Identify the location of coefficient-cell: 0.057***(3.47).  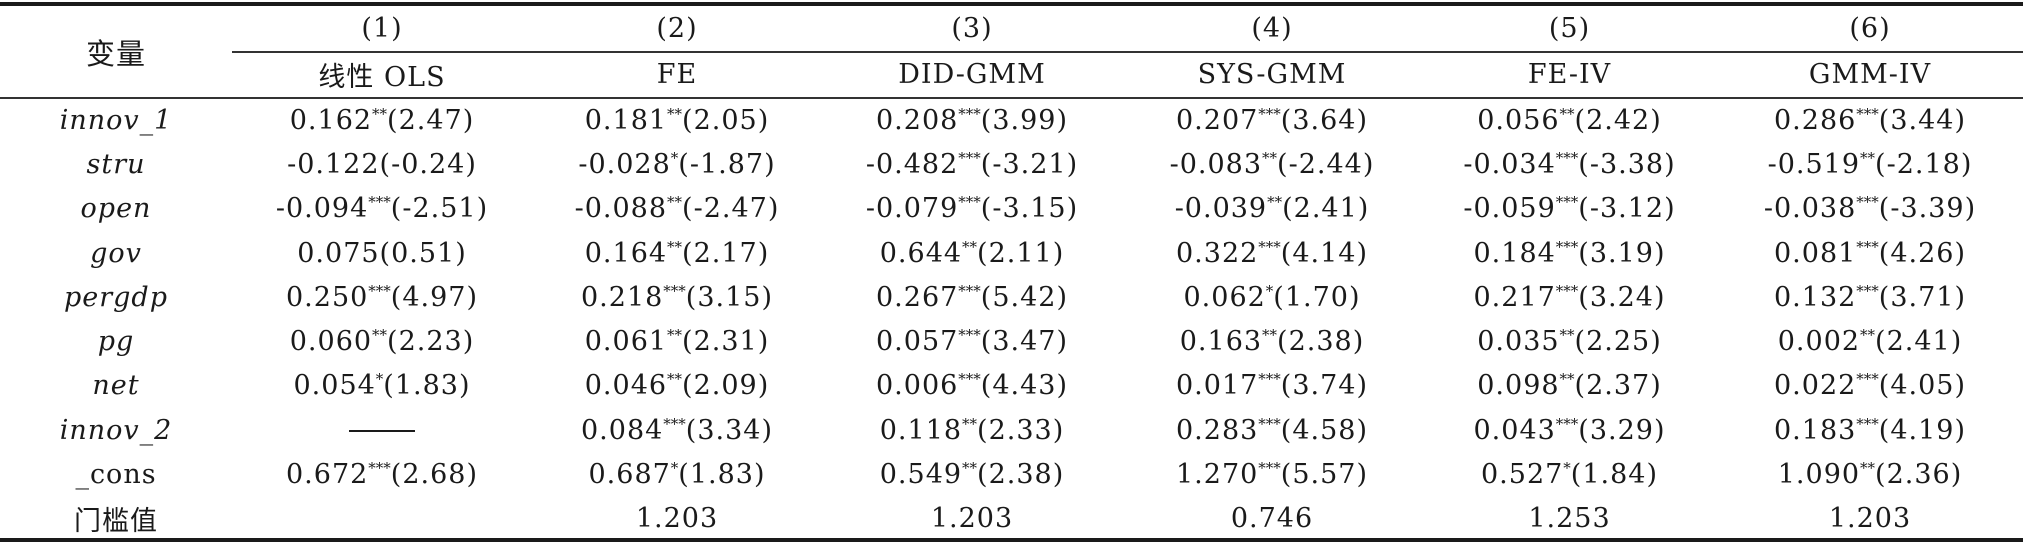
(972, 341).